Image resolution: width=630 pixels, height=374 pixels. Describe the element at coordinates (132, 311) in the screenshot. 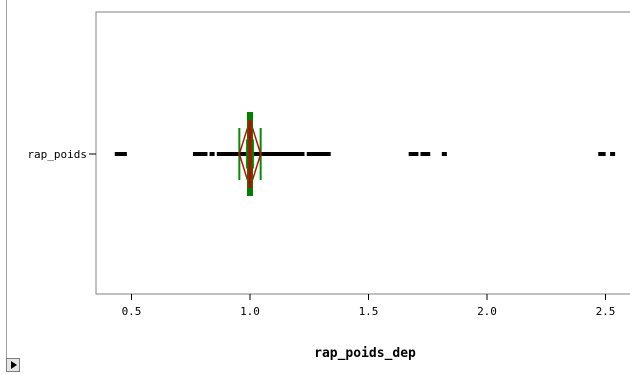

I see `x-tick-label: 0.5` at that location.